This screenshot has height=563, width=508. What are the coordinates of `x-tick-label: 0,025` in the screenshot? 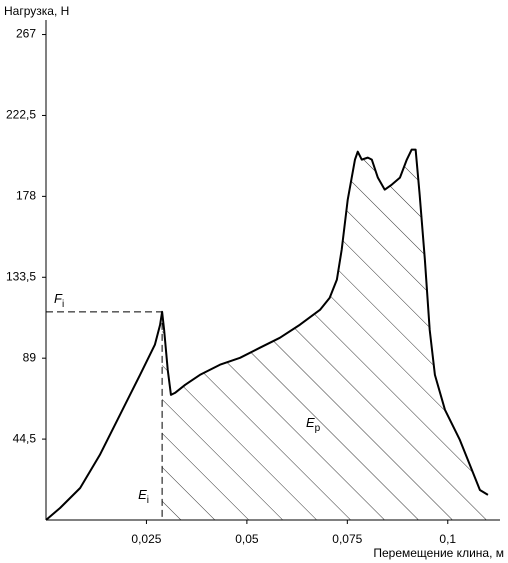 It's located at (146, 539).